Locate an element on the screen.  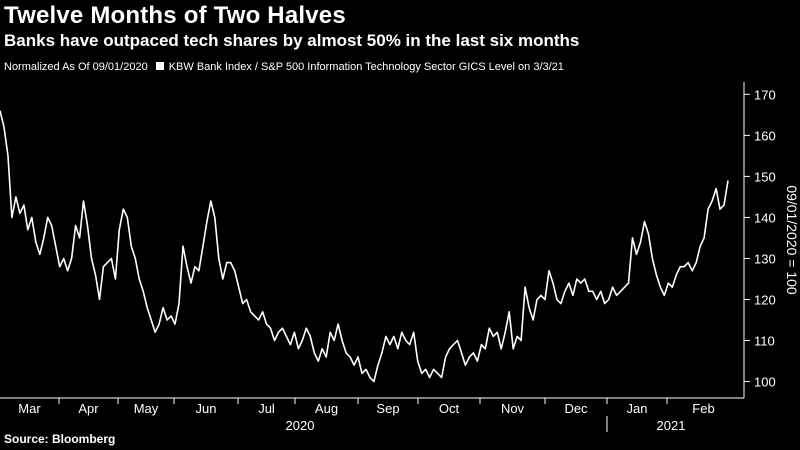
x-axis-ticks: Mar Apr May Jun Jul Aug Sep Oct Nov Dec Jan Feb is located at coordinates (366, 407).